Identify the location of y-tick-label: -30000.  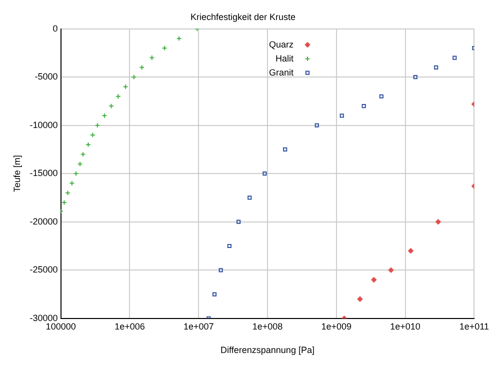
(44, 317).